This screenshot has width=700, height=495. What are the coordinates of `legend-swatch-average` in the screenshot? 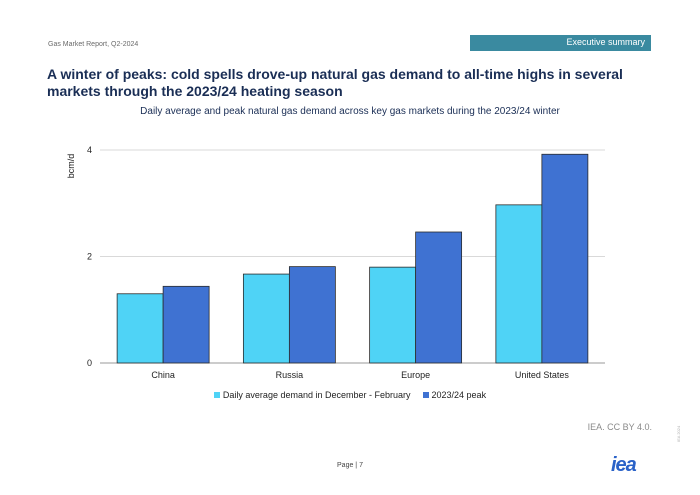 It's located at (216, 395).